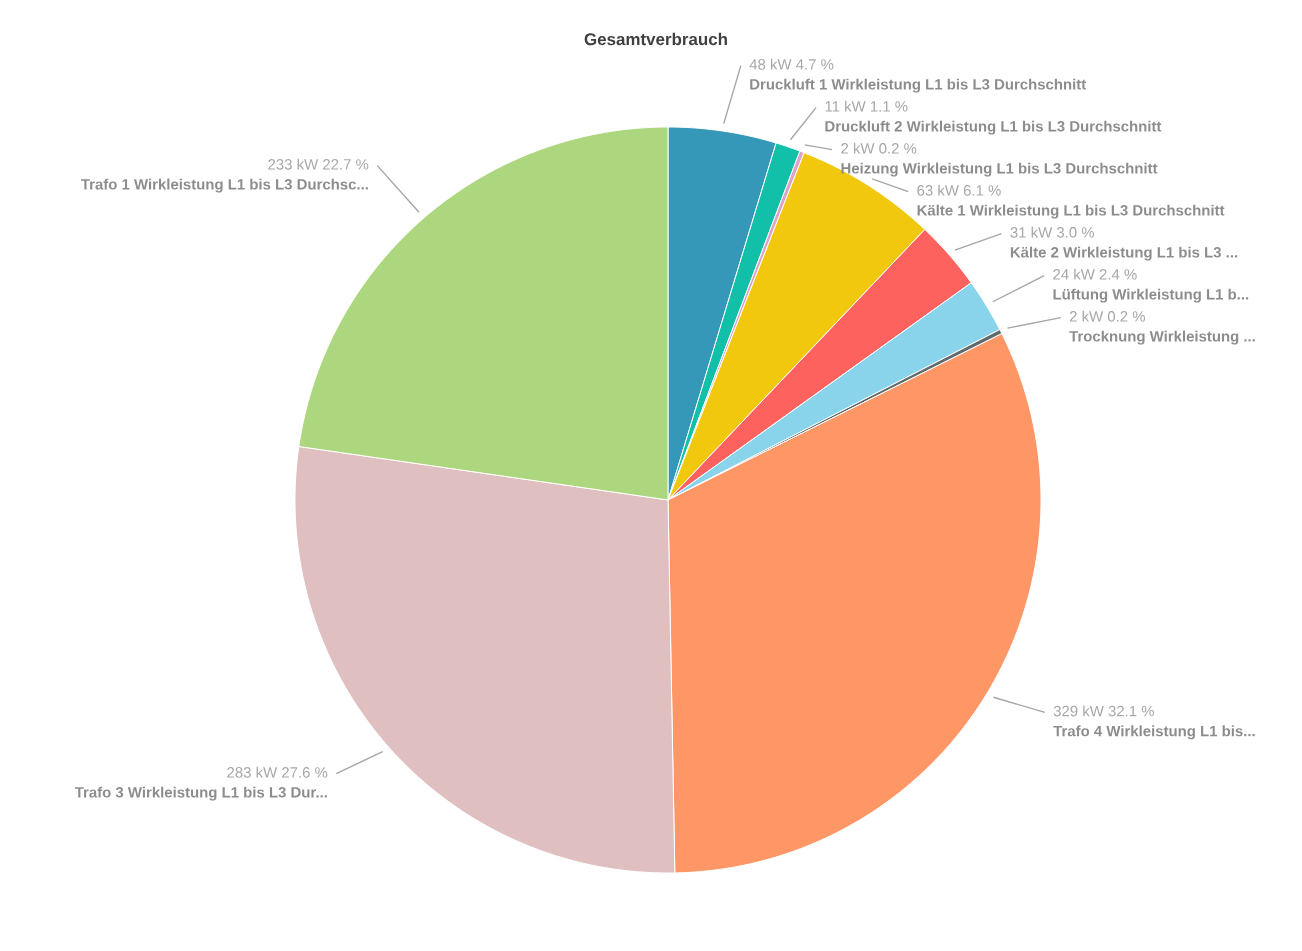  What do you see at coordinates (655, 39) in the screenshot?
I see `chart-title: Gesamtverbrauch` at bounding box center [655, 39].